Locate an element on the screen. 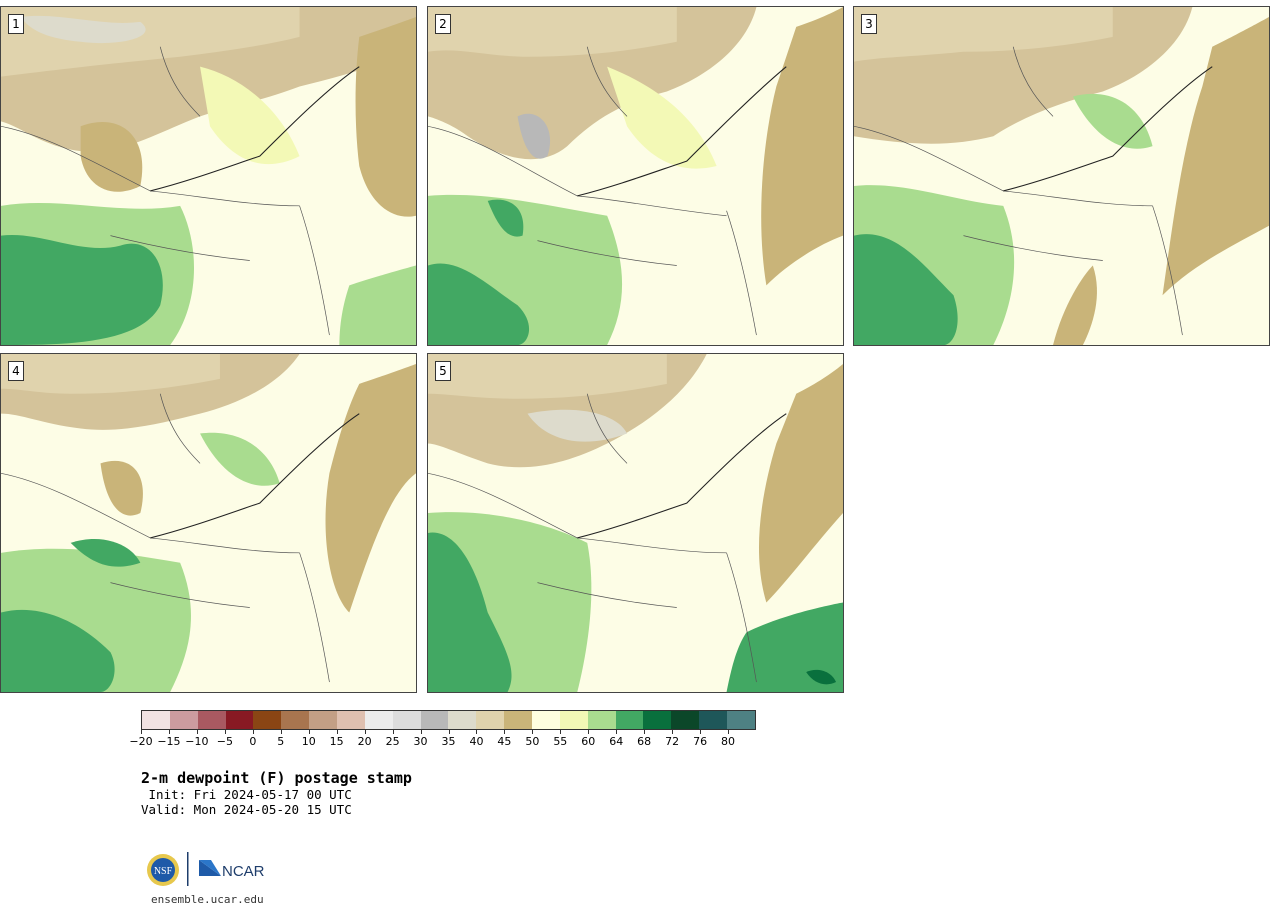  valid-time: Valid: Mon 2024-05-20 15 UTC is located at coordinates (246, 809).